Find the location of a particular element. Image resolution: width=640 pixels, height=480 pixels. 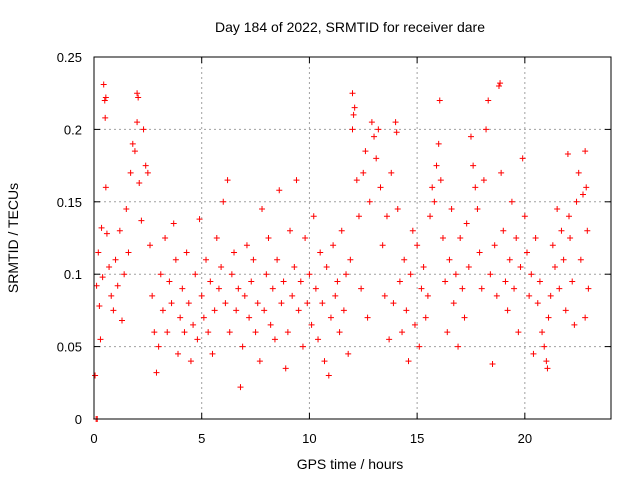

y-axis-label: SRMTID / TECUs is located at coordinates (13, 238).